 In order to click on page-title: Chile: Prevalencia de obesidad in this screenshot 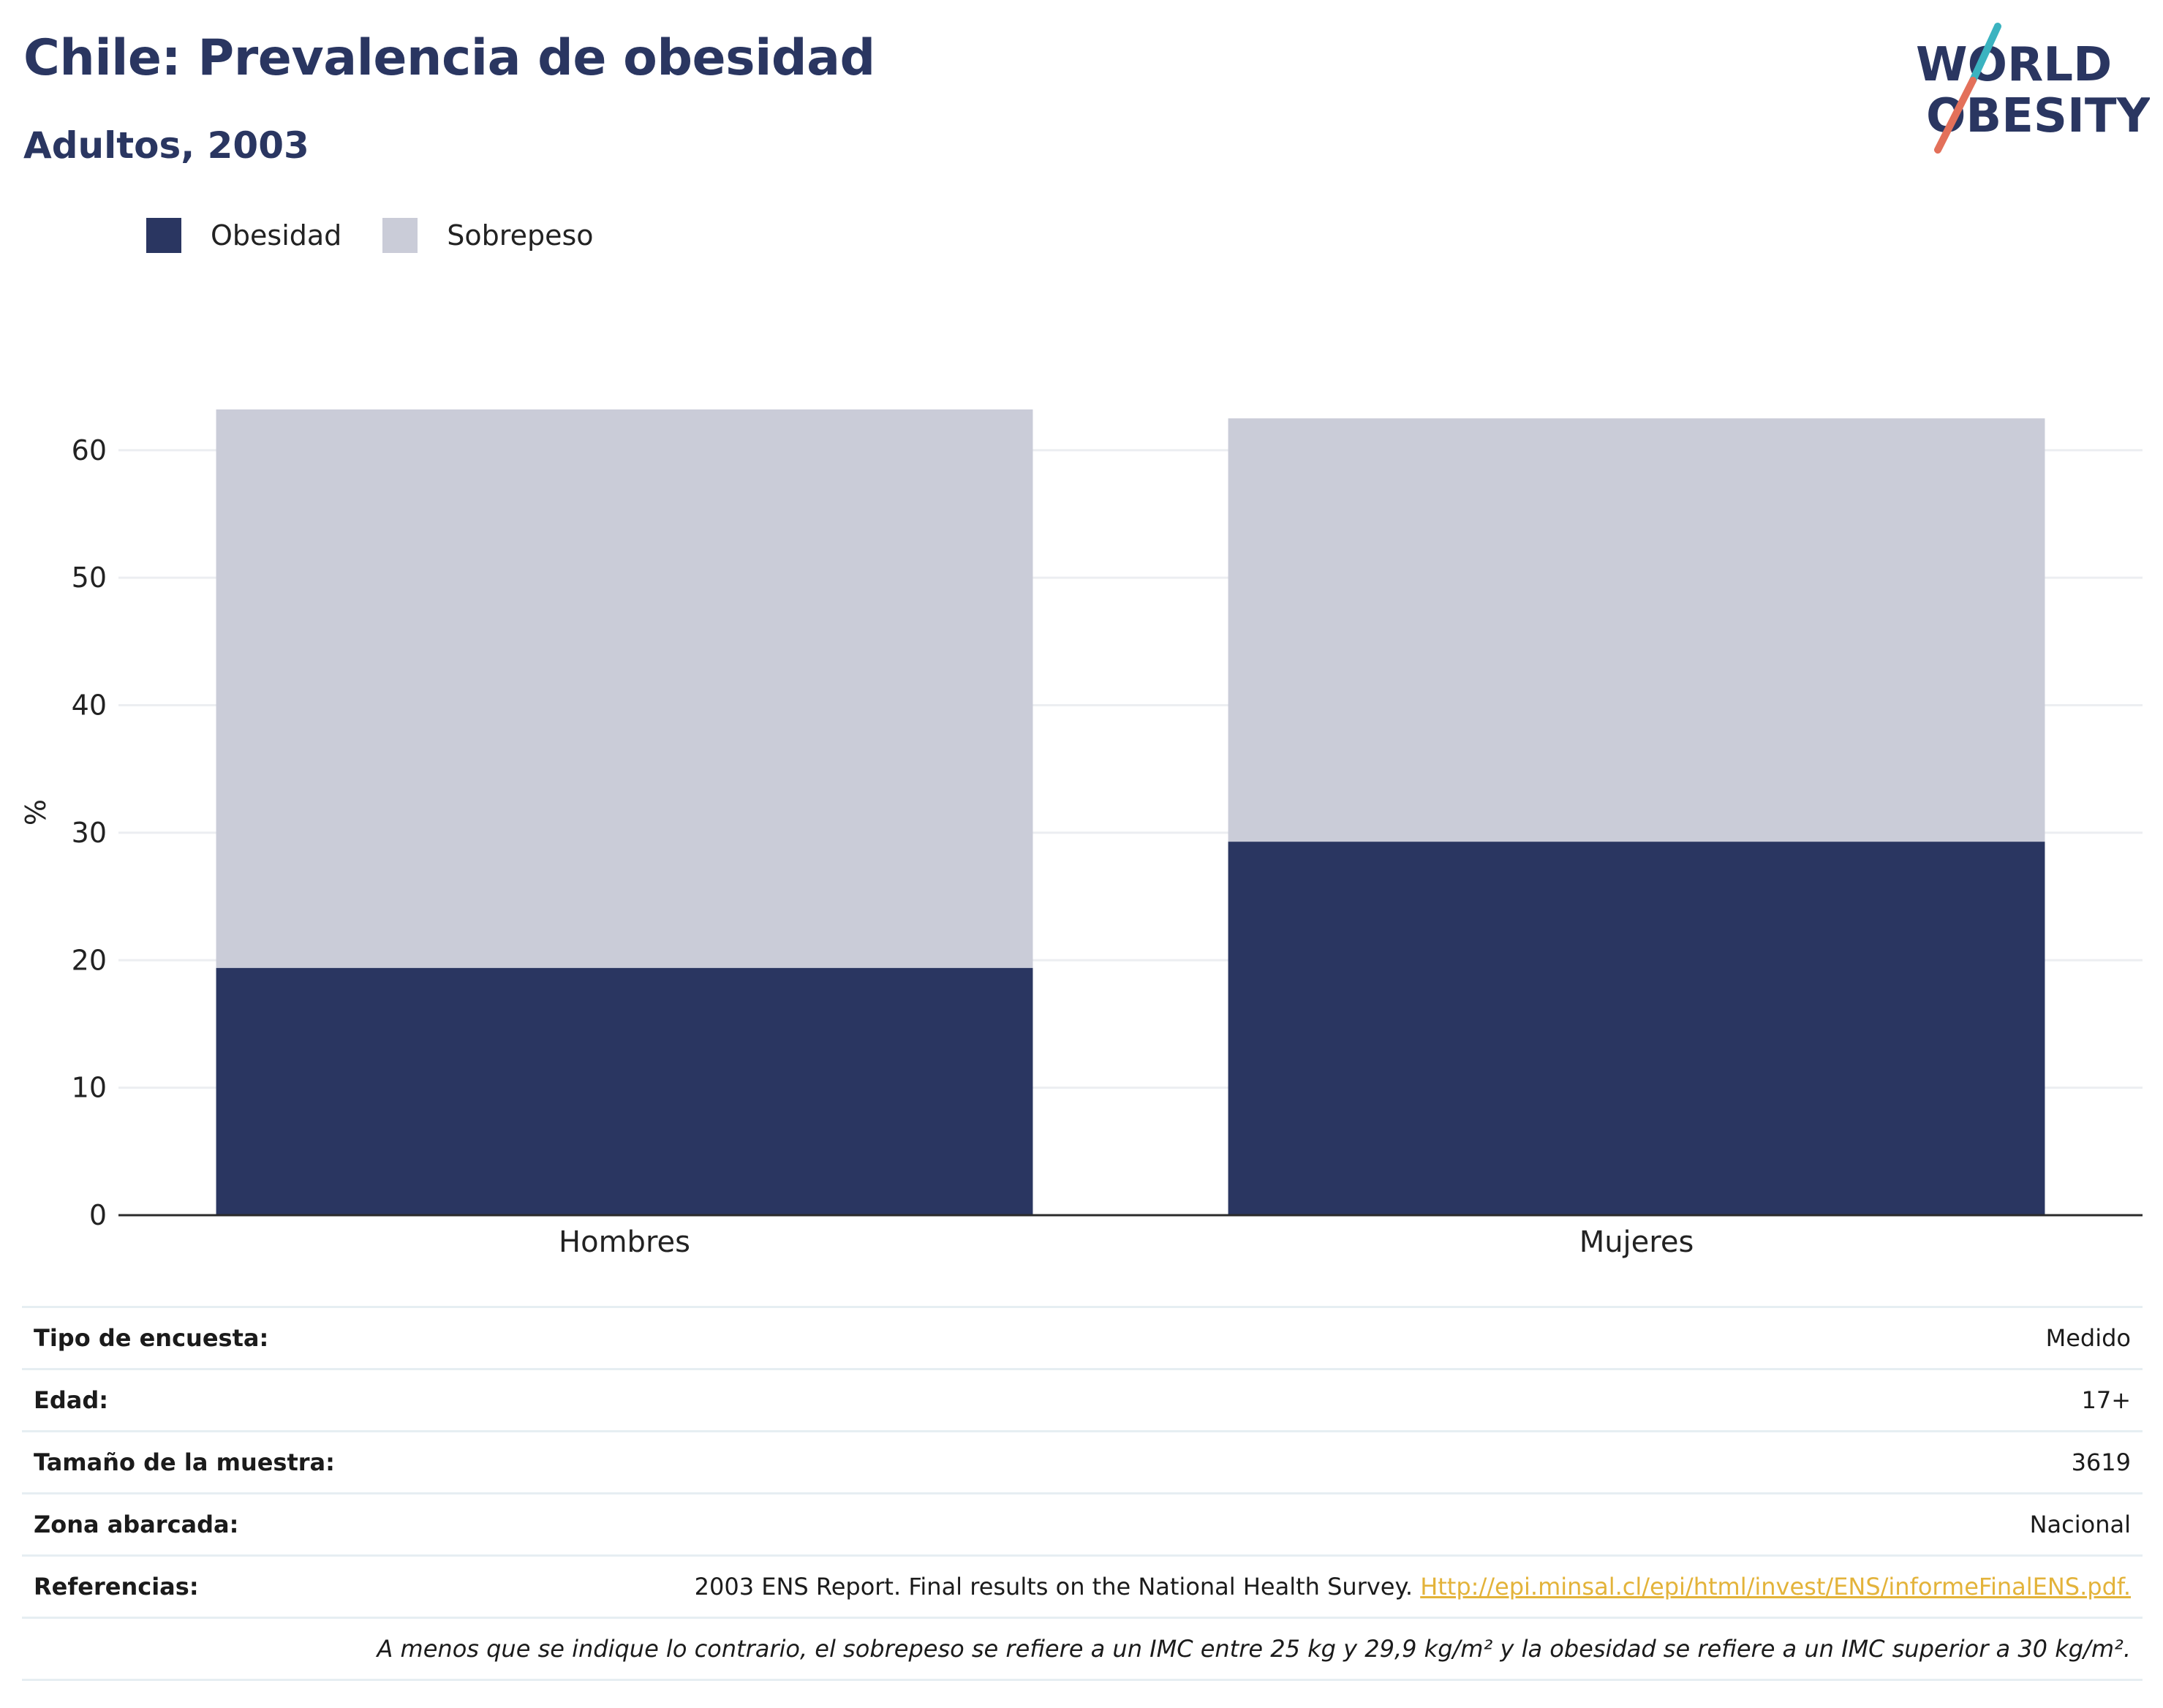, I will do `click(449, 58)`.